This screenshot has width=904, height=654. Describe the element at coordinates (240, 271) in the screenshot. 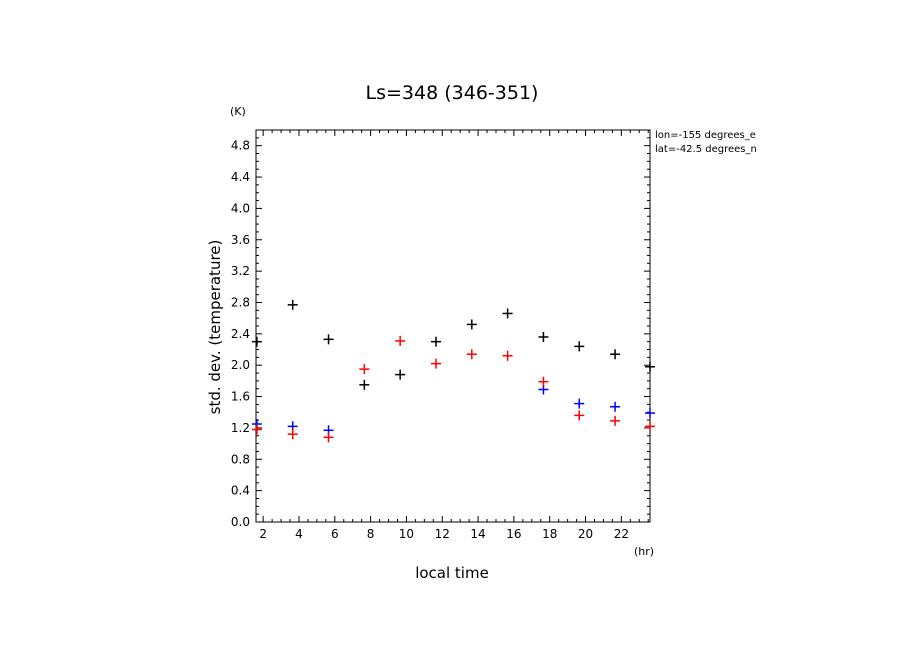

I see `y-tick-label: 3.2` at that location.